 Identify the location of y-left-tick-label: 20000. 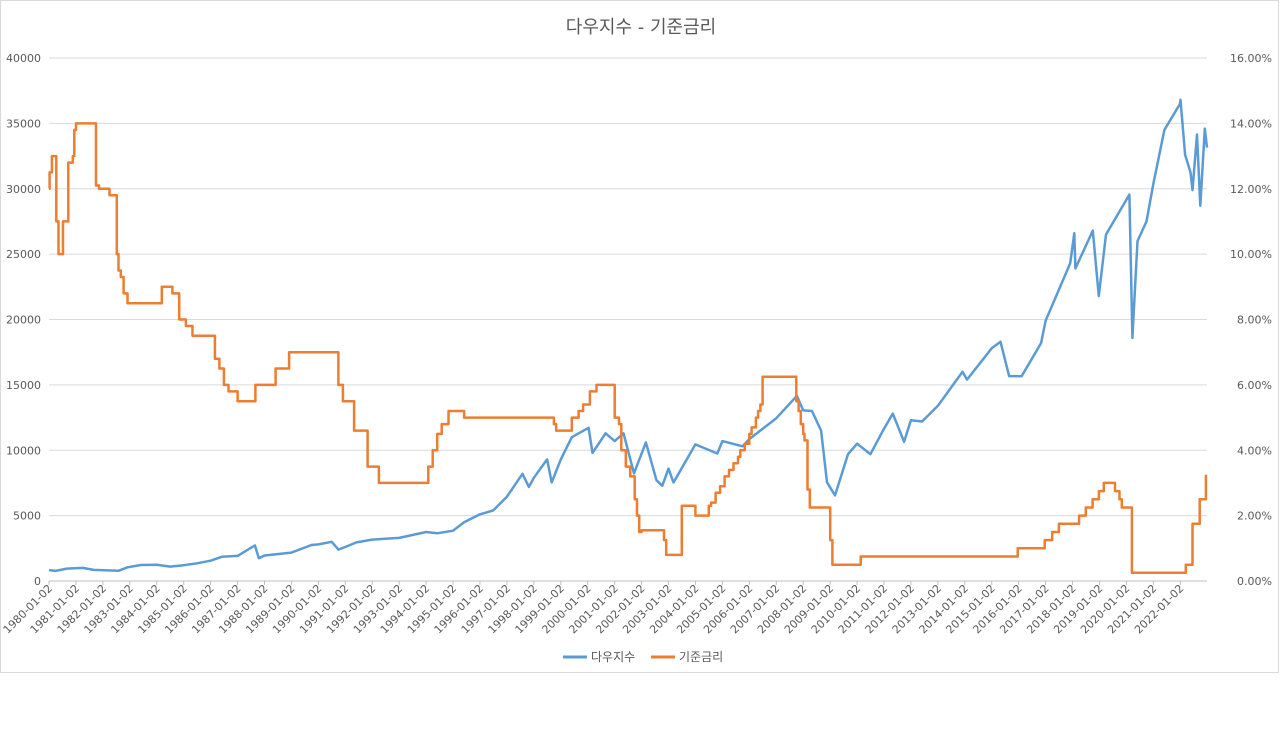
(23, 320).